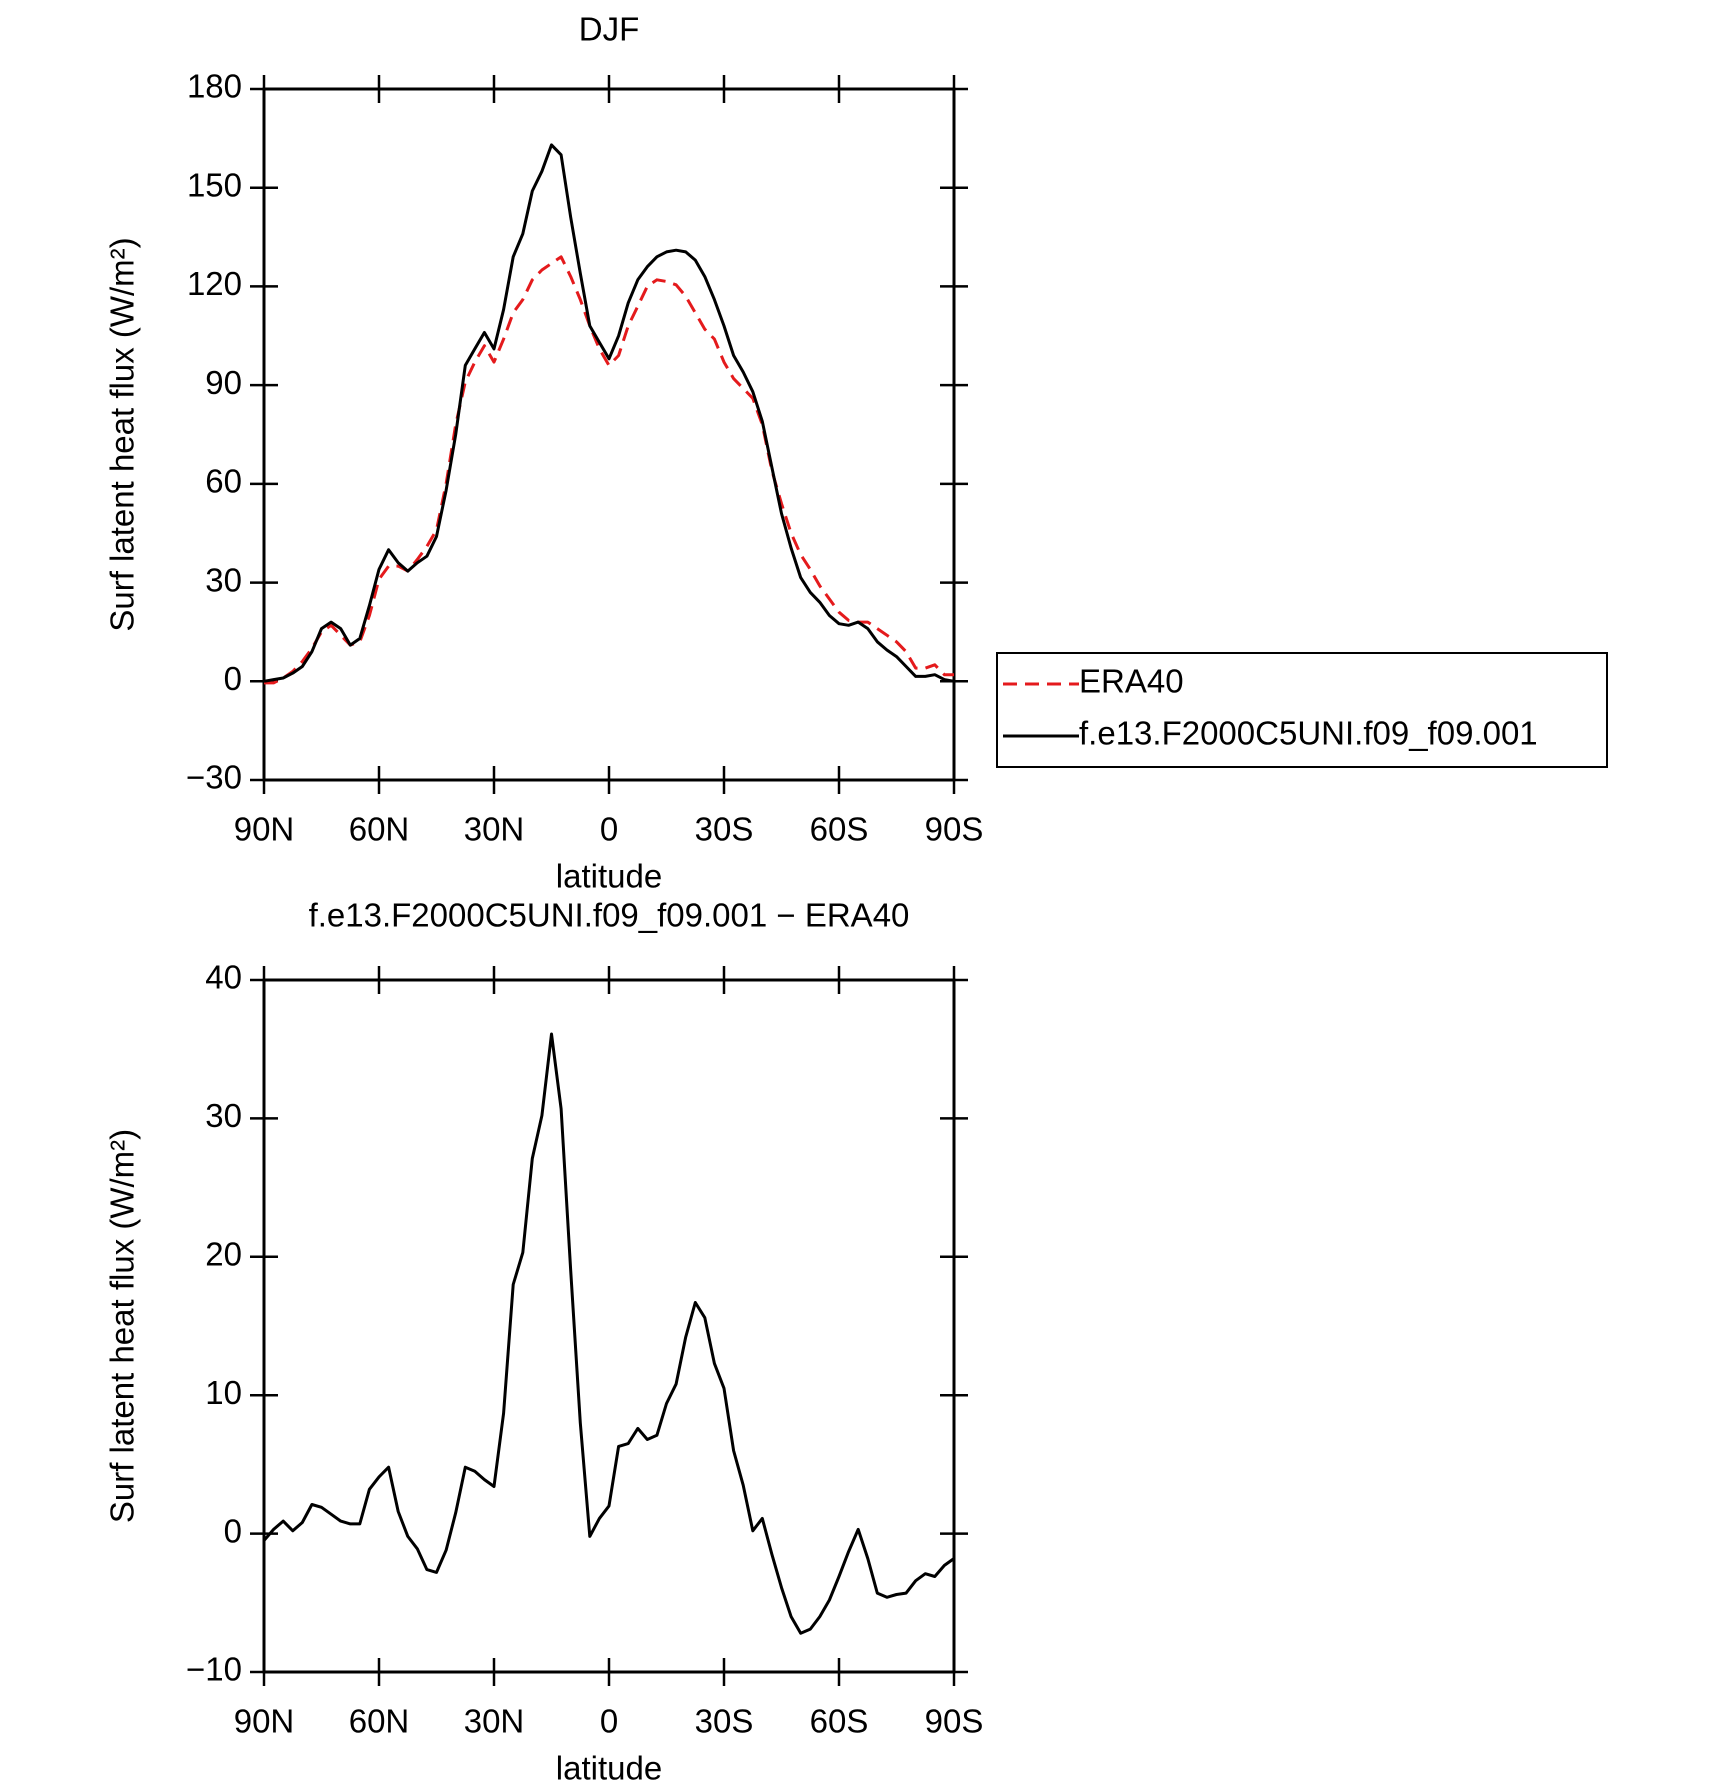  I want to click on legend-label: ERA40, so click(1131, 681).